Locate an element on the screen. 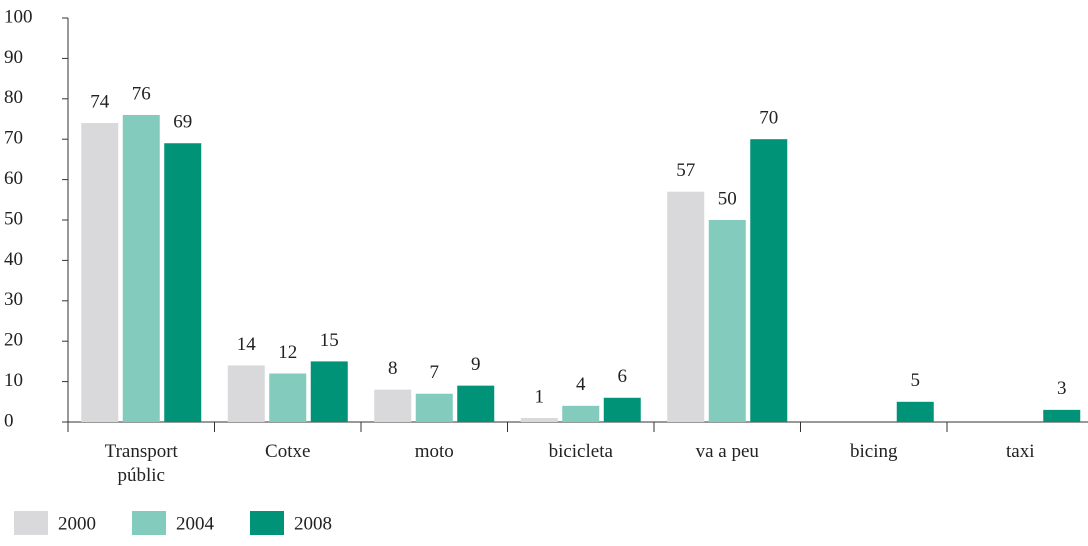 The image size is (1088, 546). value-label: 5 is located at coordinates (916, 380).